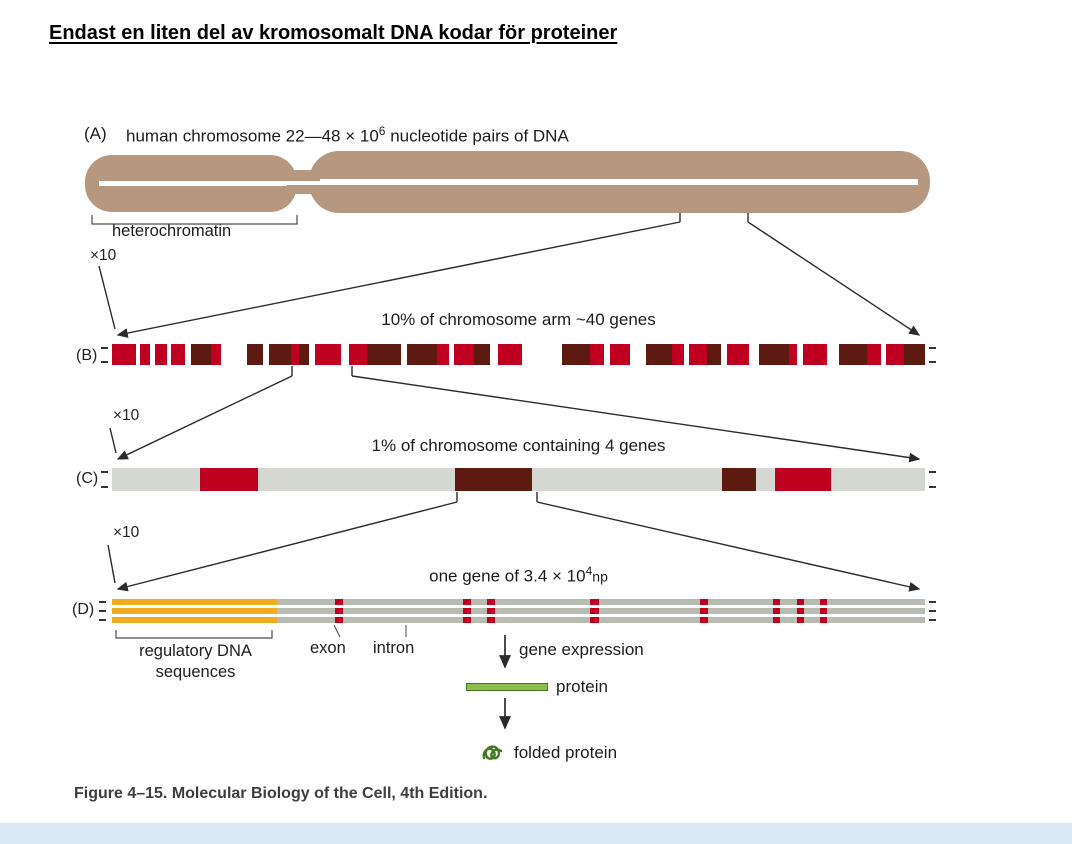  I want to click on protein-label: protein, so click(582, 686).